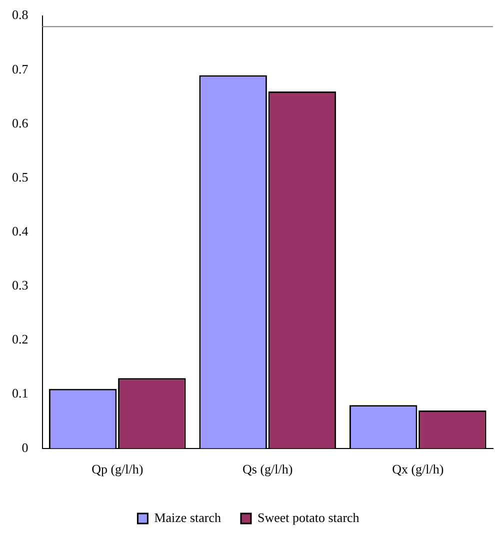 Image resolution: width=495 pixels, height=539 pixels. I want to click on y-tick-label: 0.2, so click(20, 339).